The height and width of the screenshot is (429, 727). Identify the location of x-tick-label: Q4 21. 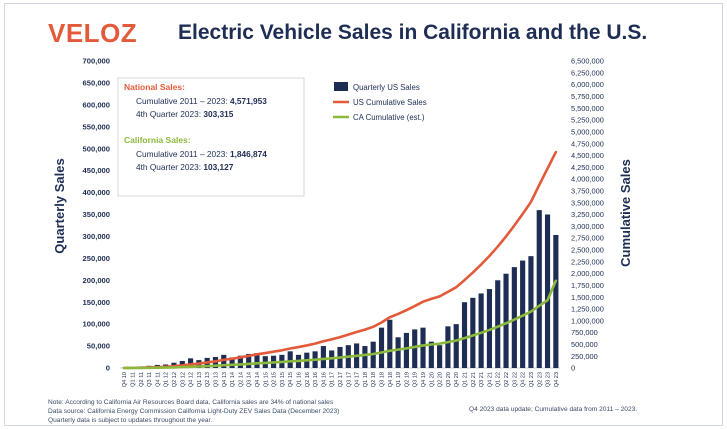
(490, 379).